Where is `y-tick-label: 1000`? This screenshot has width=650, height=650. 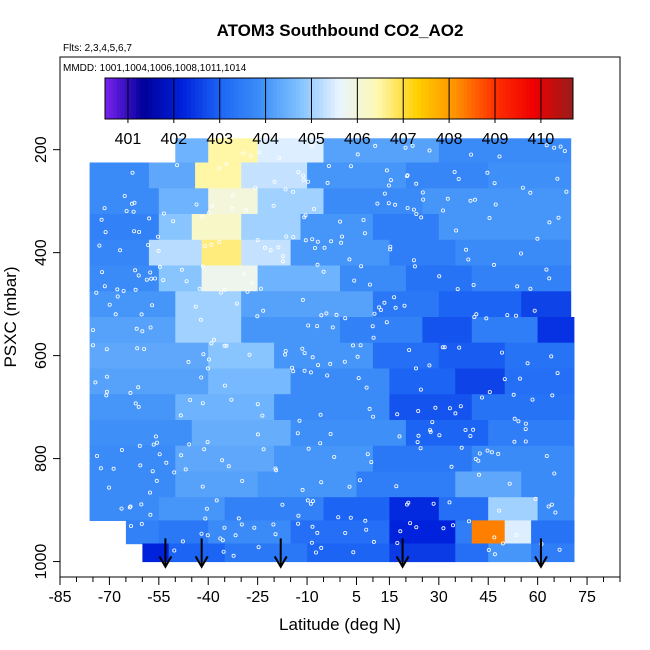 y-tick-label: 1000 is located at coordinates (41, 562).